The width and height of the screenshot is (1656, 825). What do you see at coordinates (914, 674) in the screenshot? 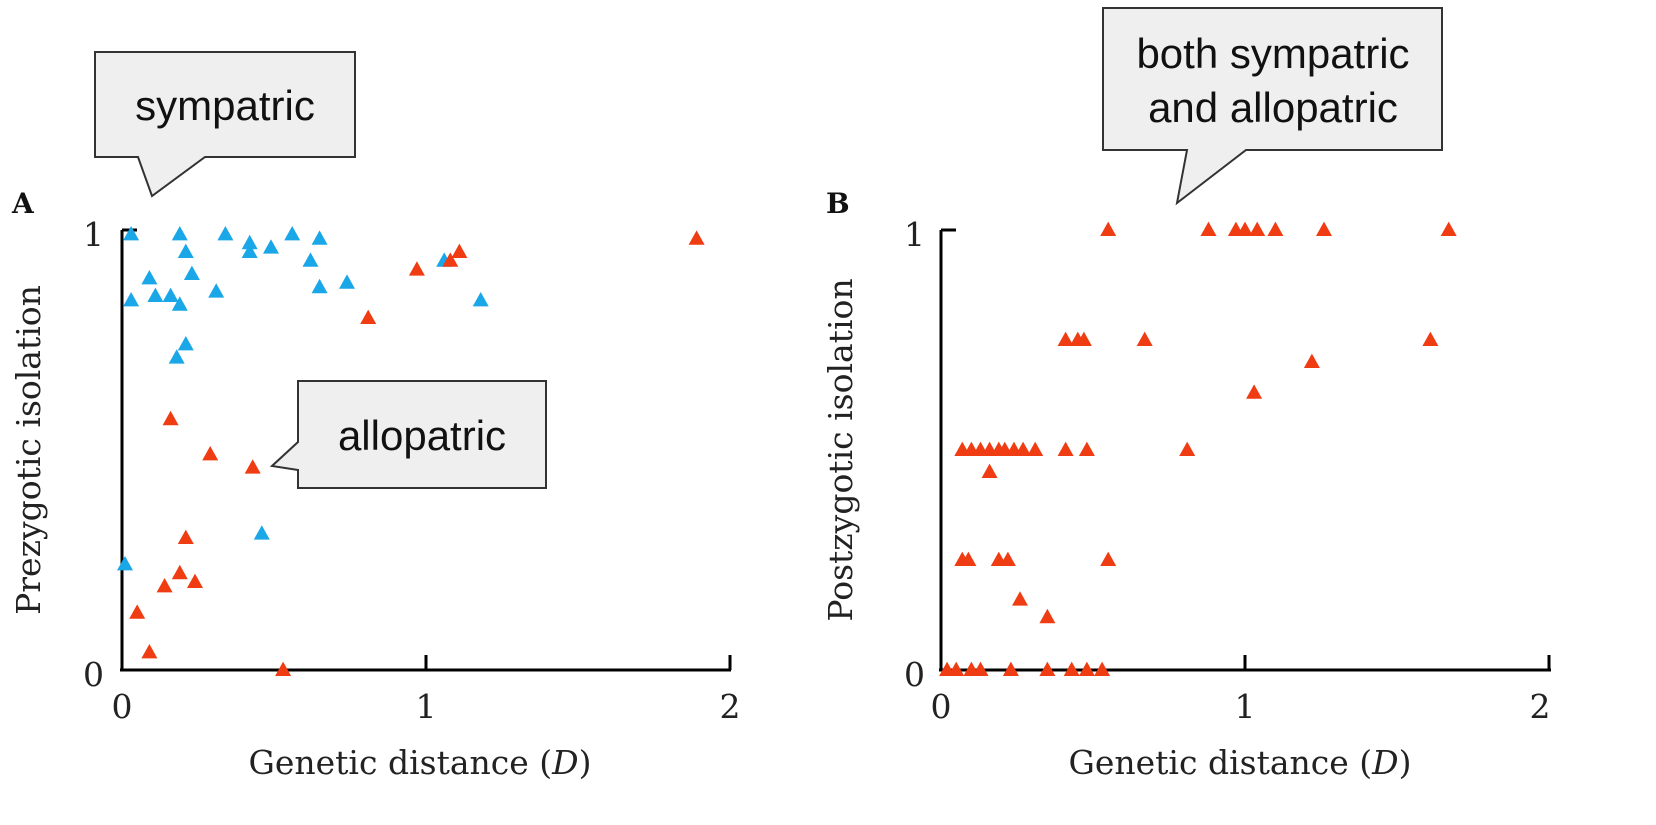
I see `panel-b-y-tick-label-0: 0` at bounding box center [914, 674].